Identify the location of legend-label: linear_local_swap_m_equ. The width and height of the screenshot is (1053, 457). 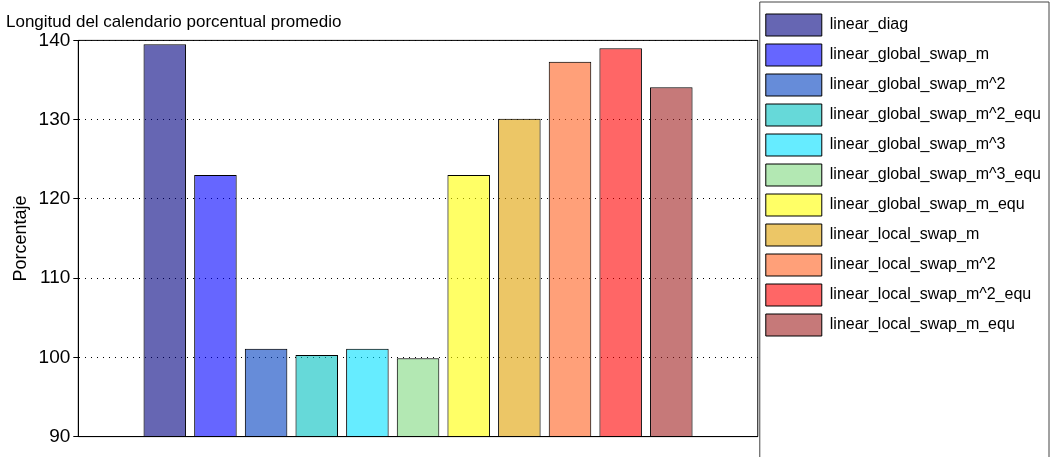
(922, 324).